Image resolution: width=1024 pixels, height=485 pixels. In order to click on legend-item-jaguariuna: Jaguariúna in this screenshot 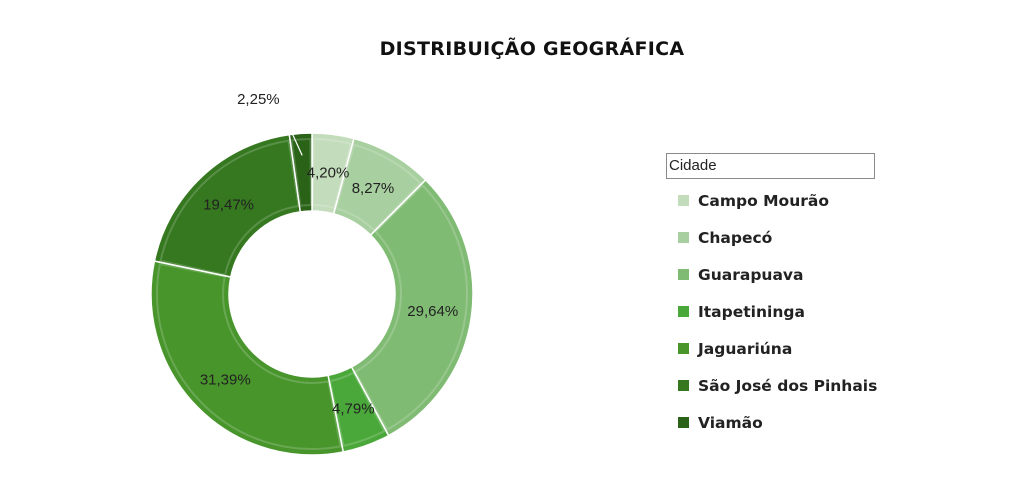, I will do `click(771, 348)`.